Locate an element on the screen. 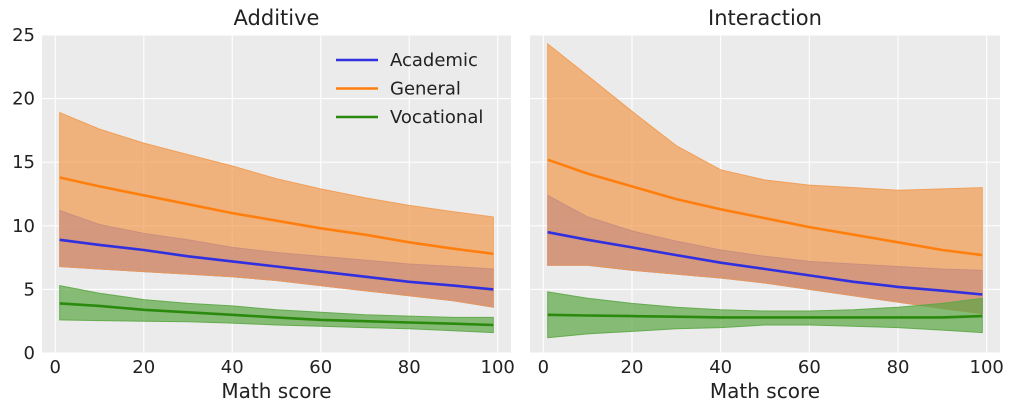  y-tick-label: 20 is located at coordinates (23, 99).